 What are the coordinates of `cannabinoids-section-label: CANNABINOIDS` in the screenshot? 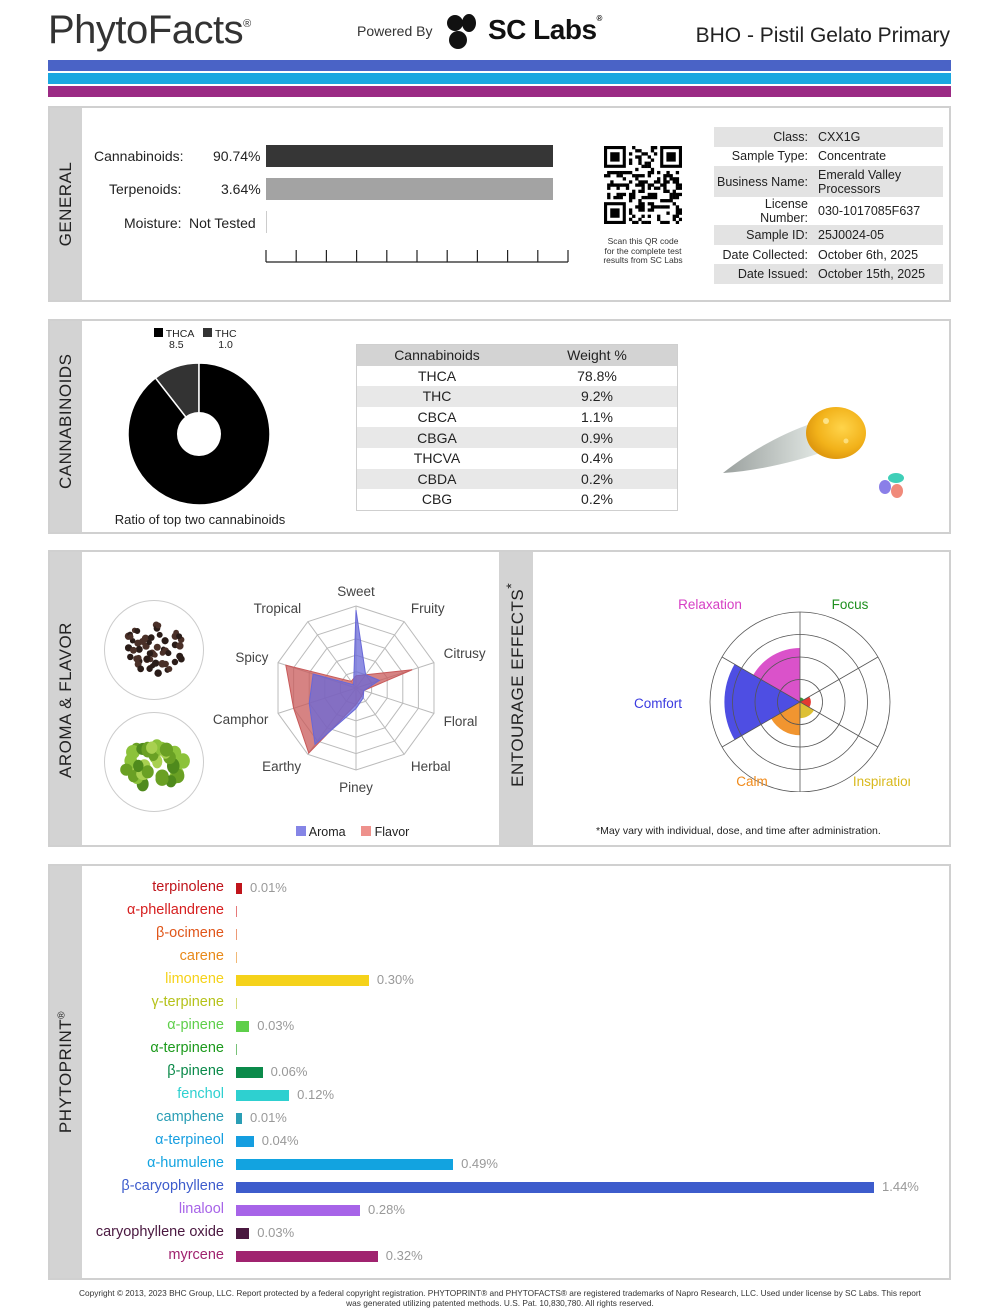 It's located at (65, 421).